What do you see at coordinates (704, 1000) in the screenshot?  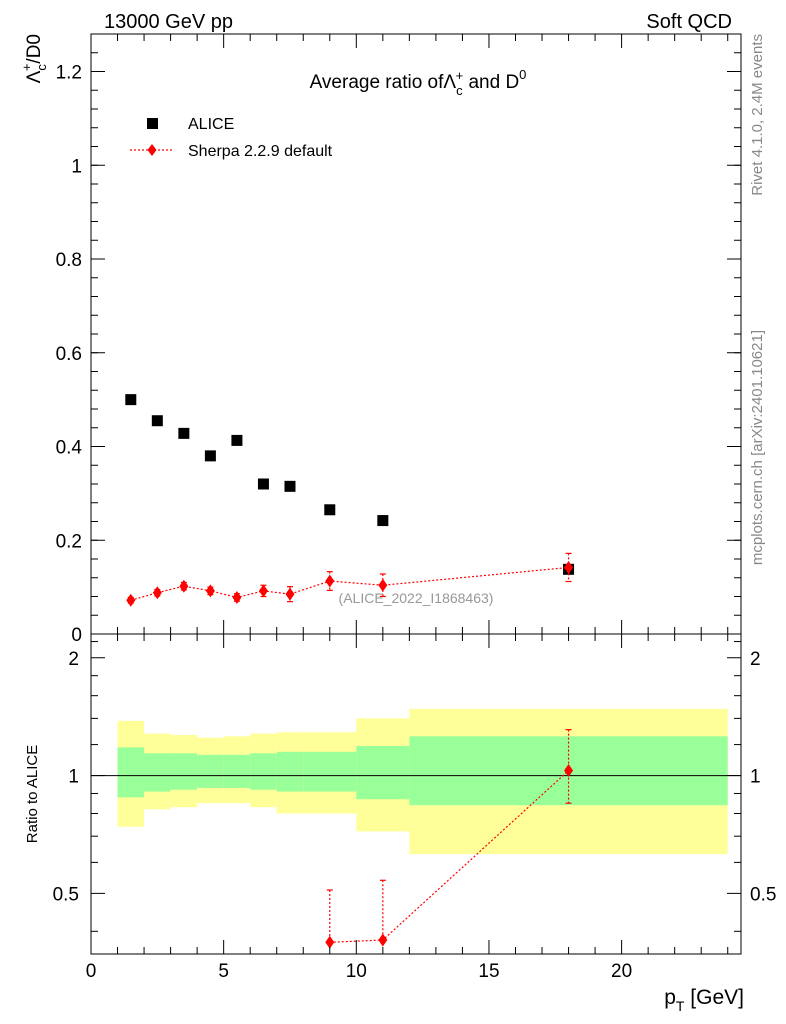 I see `ratio-xlabel: pT [GeV]` at bounding box center [704, 1000].